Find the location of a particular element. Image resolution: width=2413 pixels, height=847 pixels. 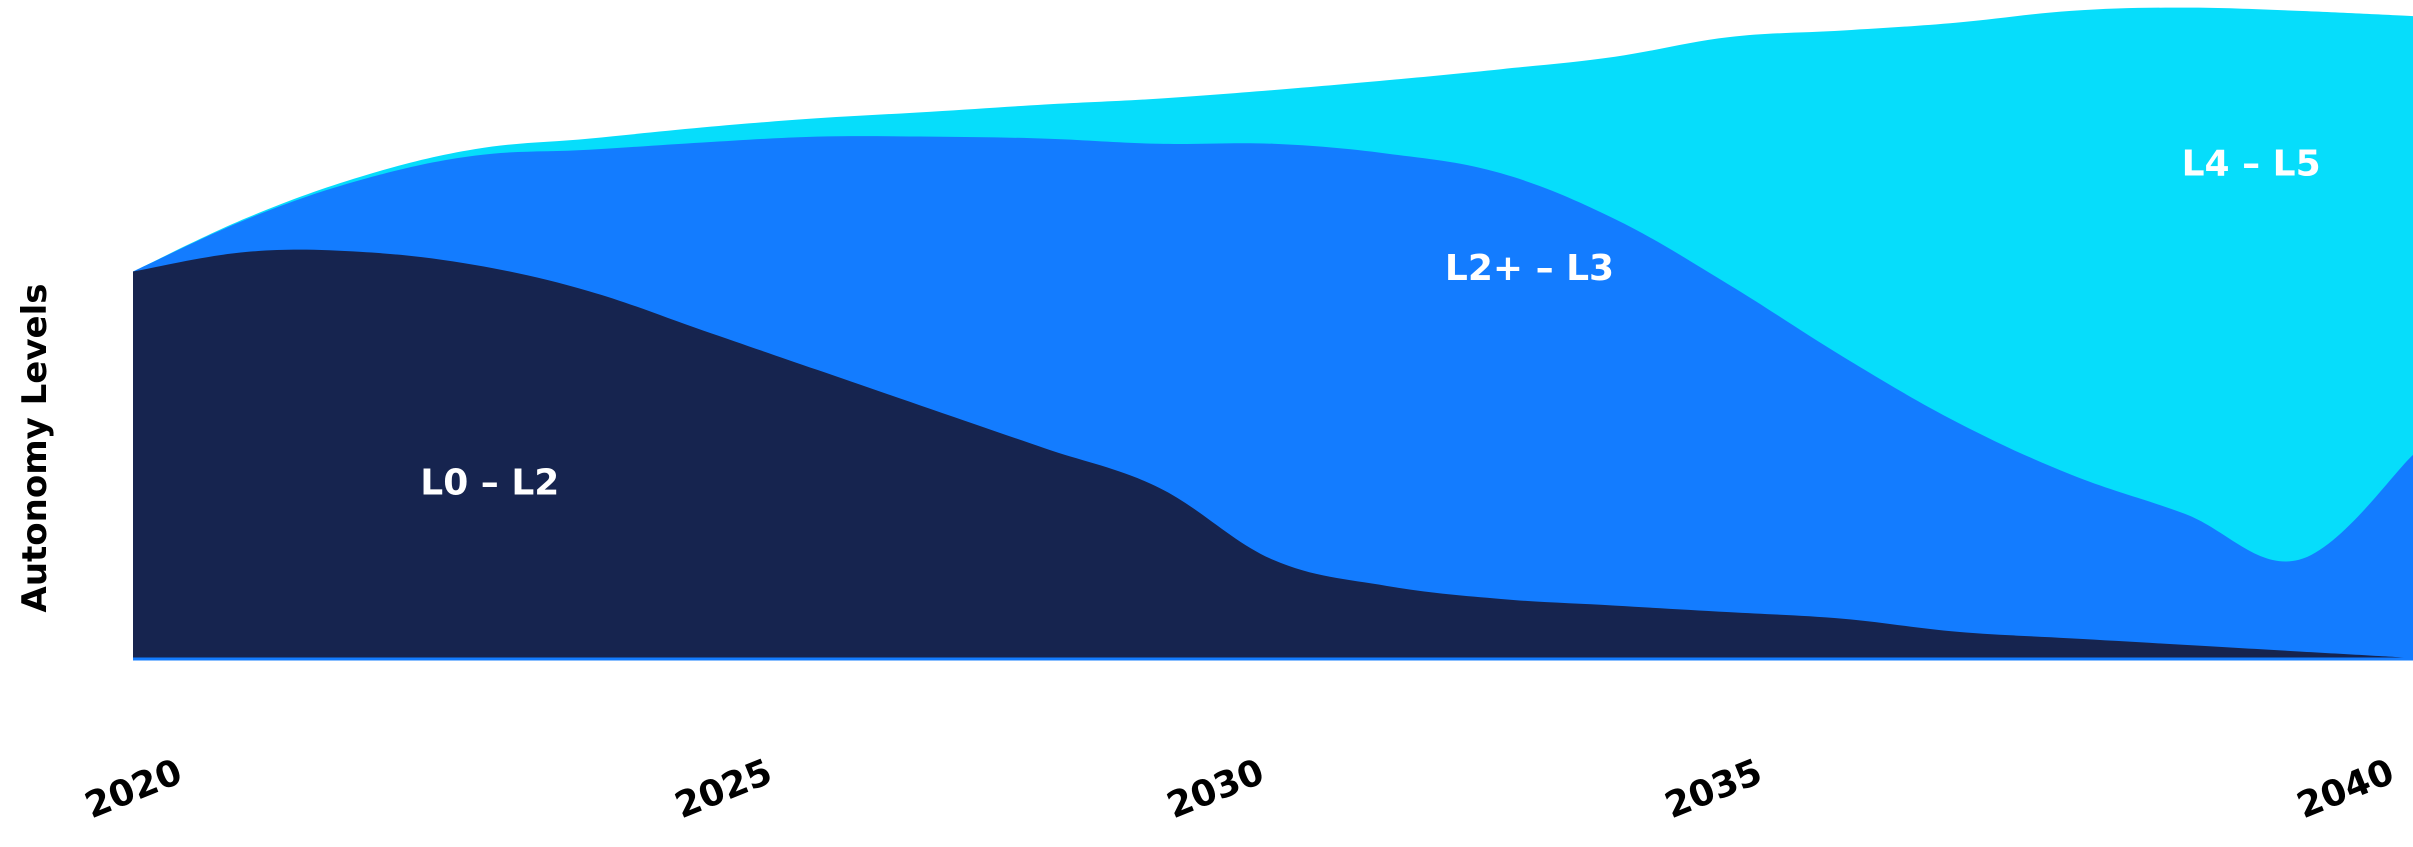

x-tick-labels: 2020 2025 2030 2035 2040 is located at coordinates (1240, 790).